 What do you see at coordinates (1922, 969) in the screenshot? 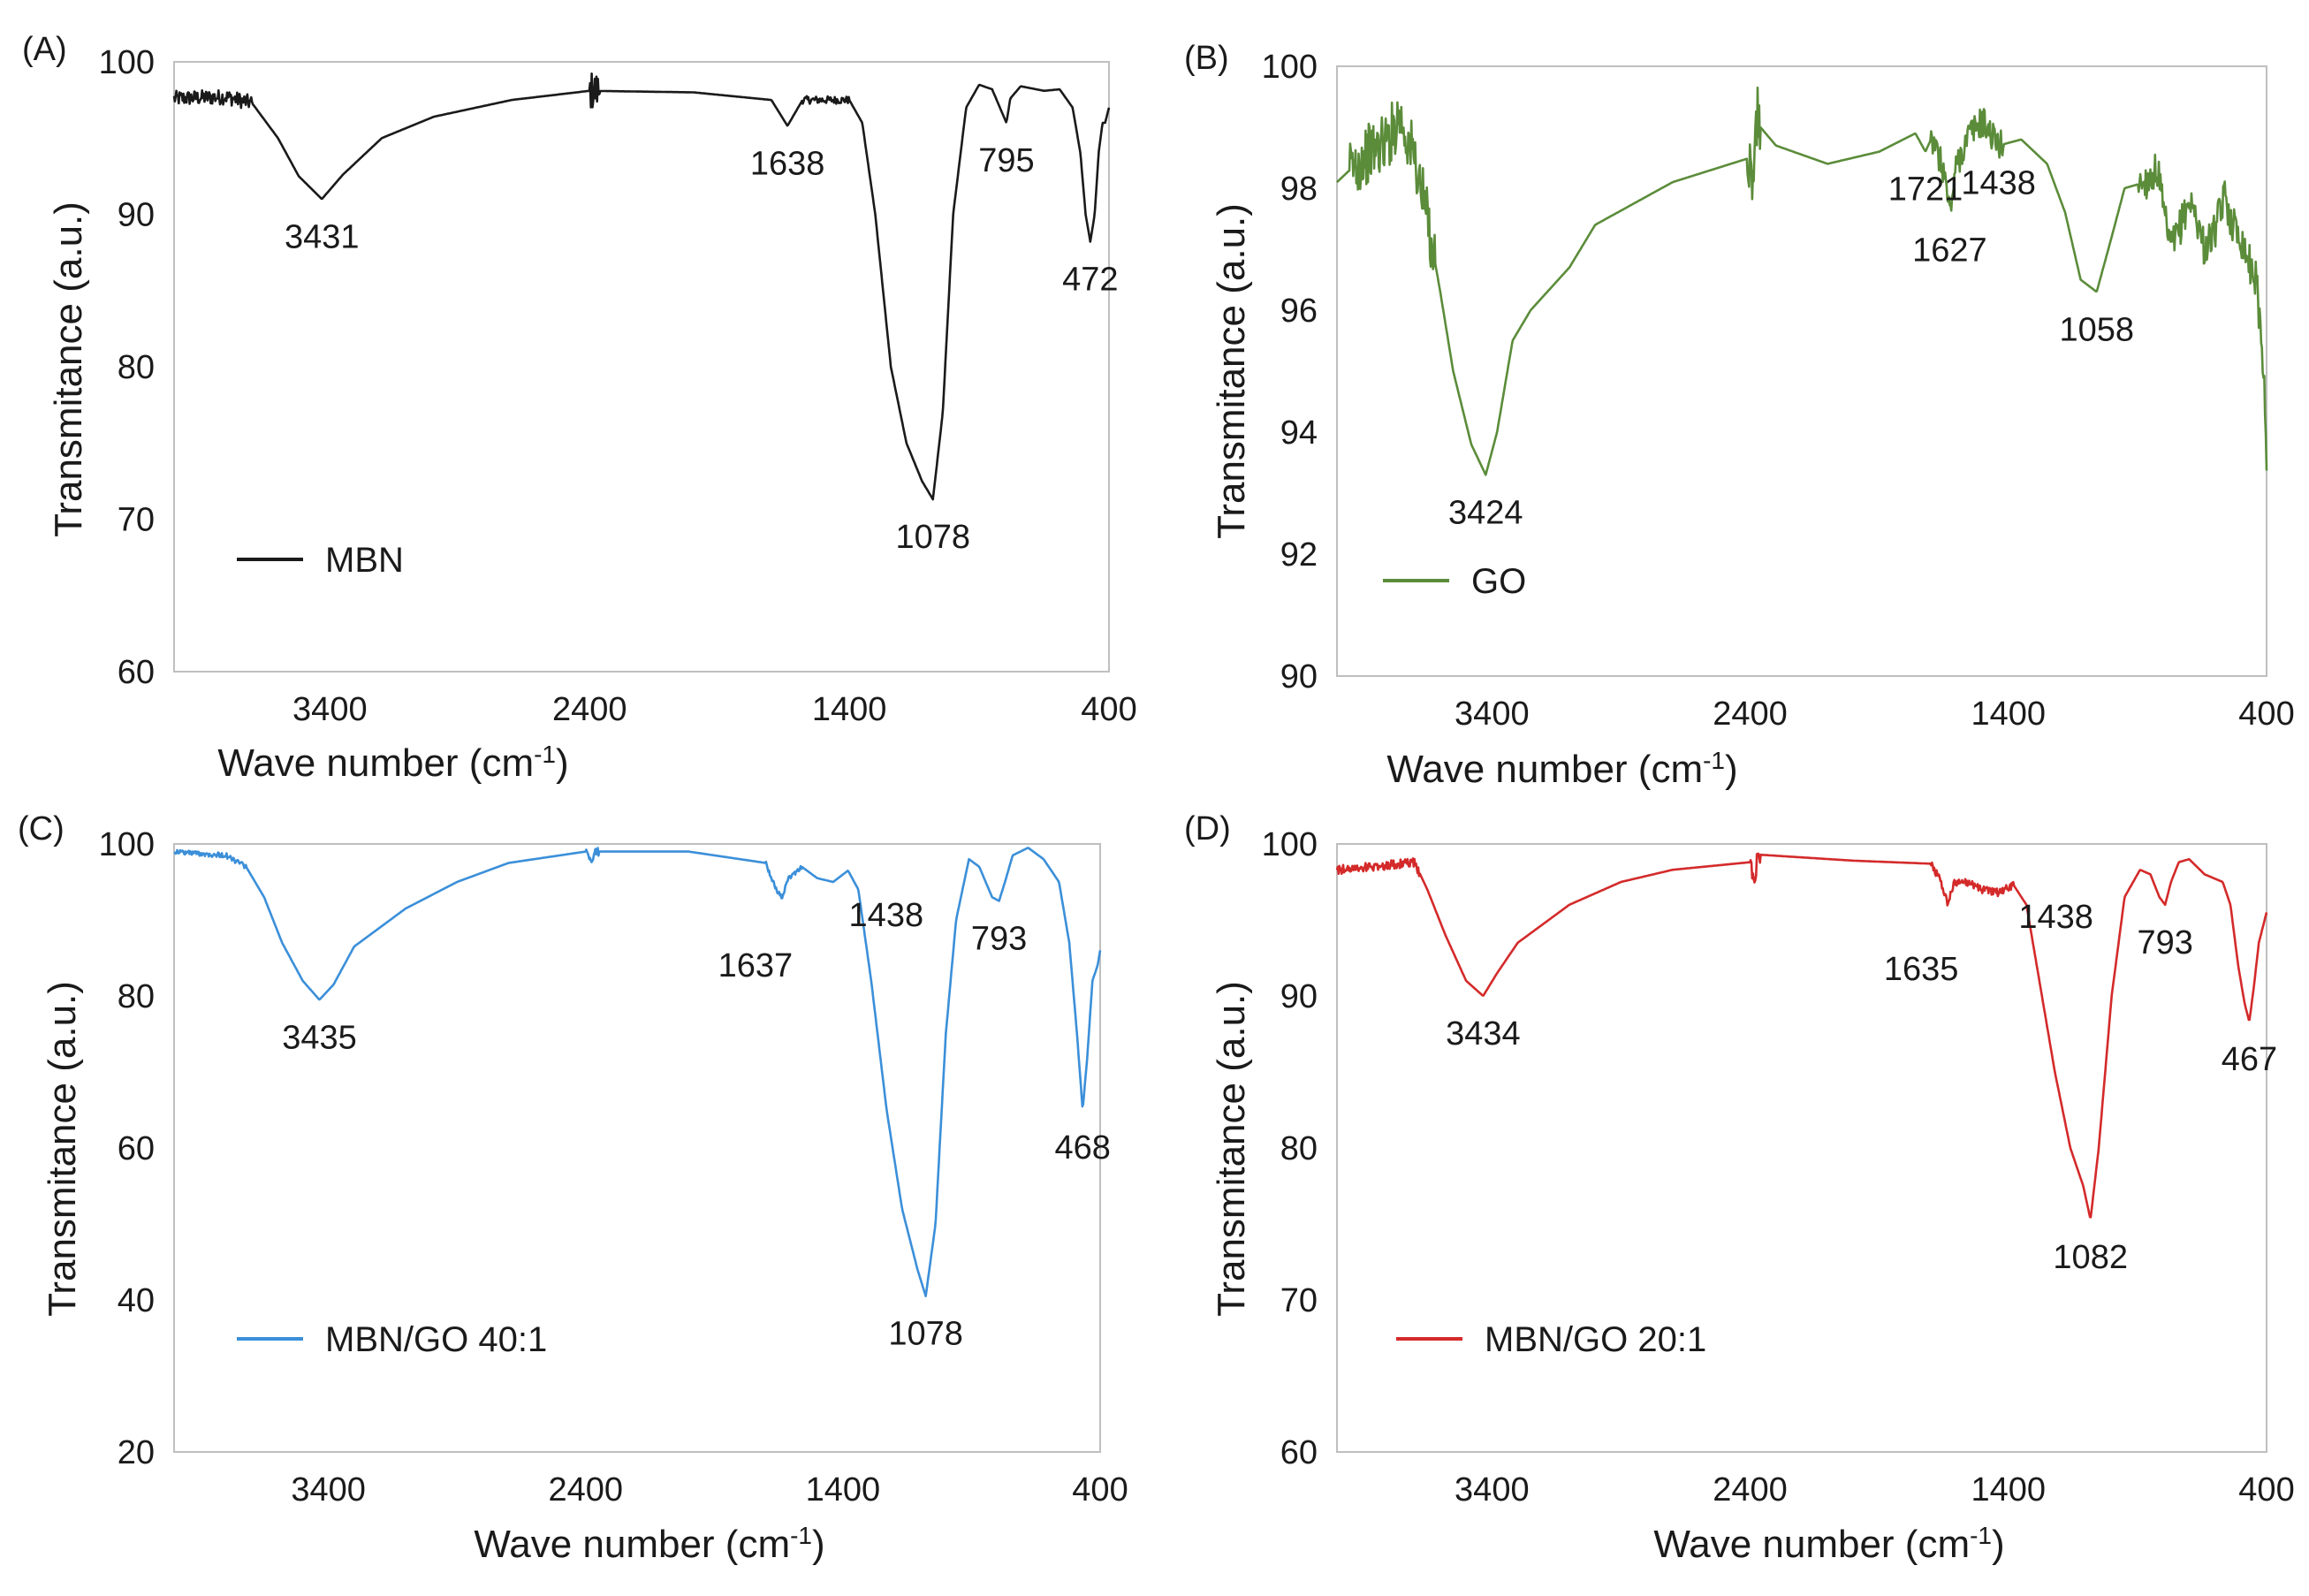
I see `peak-label: 1635` at bounding box center [1922, 969].